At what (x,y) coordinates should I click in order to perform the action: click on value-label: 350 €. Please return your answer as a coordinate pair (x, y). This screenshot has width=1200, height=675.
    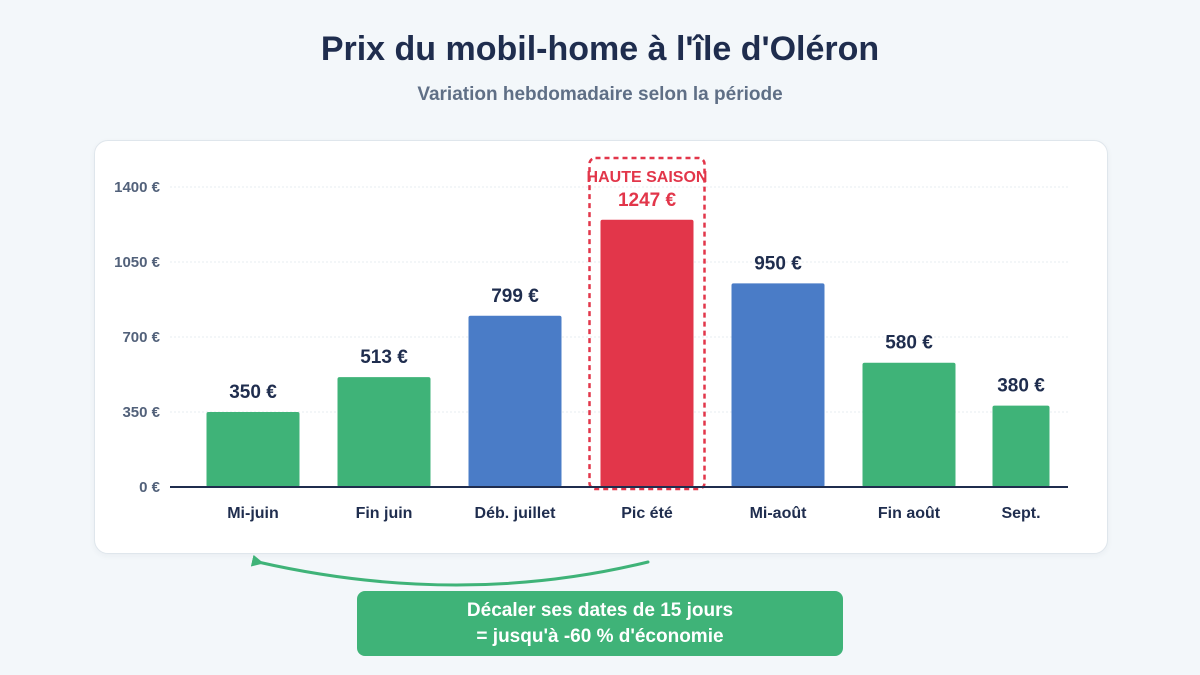
    Looking at the image, I should click on (253, 392).